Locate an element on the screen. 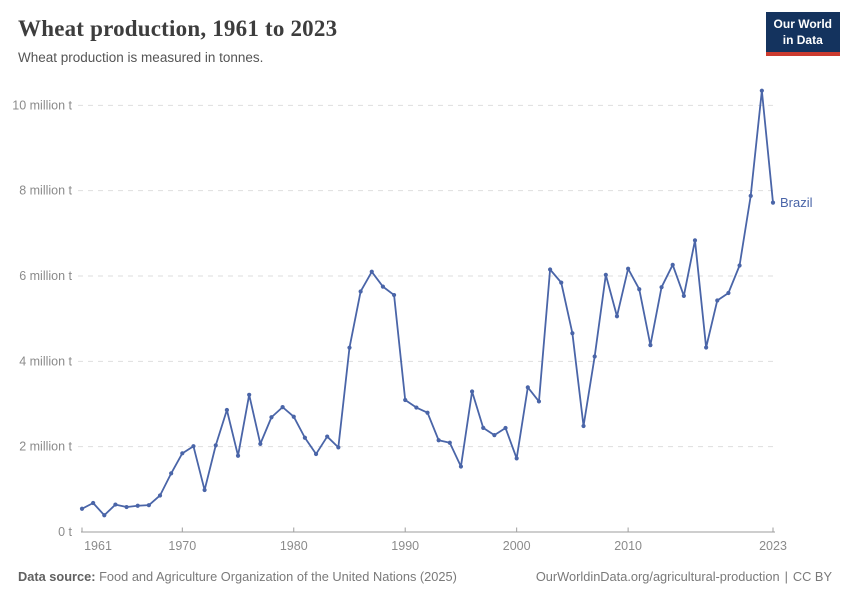 The height and width of the screenshot is (600, 850). data-point-2019 is located at coordinates (728, 293).